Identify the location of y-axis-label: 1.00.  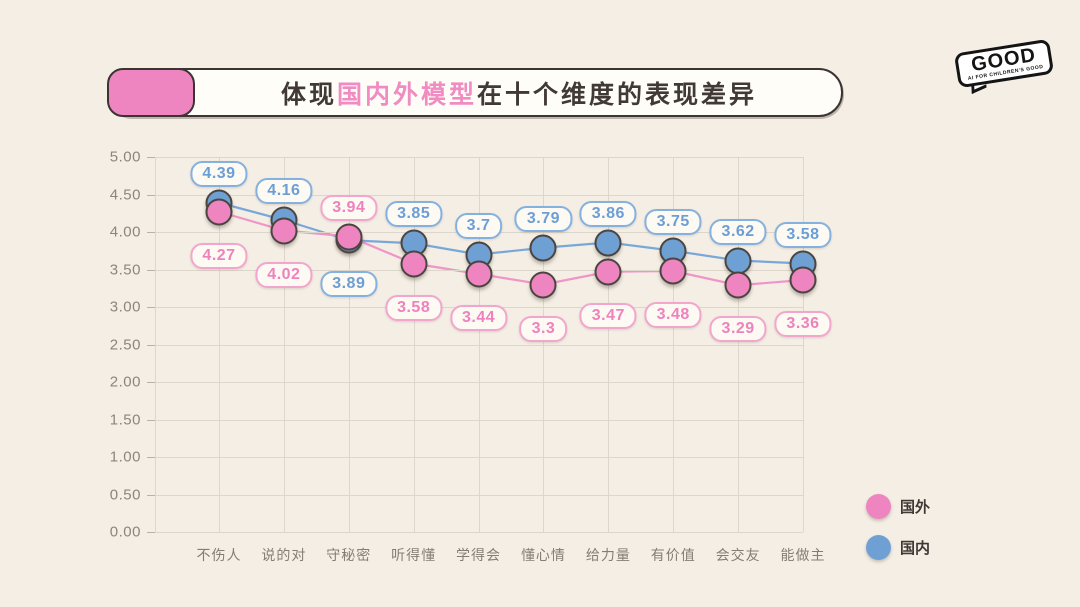
(125, 457).